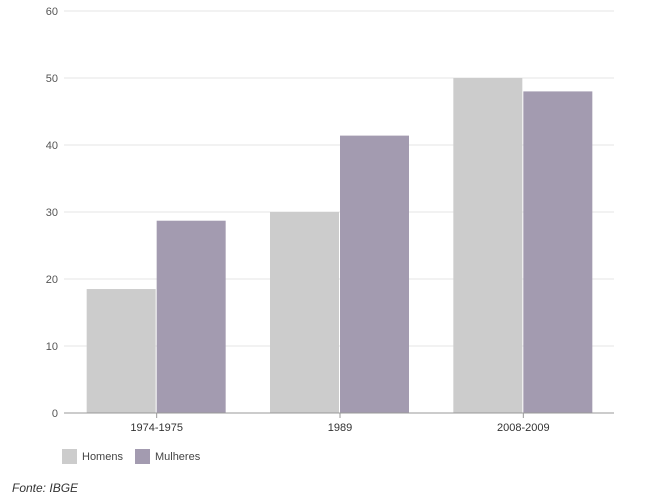 The height and width of the screenshot is (495, 655). What do you see at coordinates (45, 488) in the screenshot?
I see `source-note: Fonte: IBGE` at bounding box center [45, 488].